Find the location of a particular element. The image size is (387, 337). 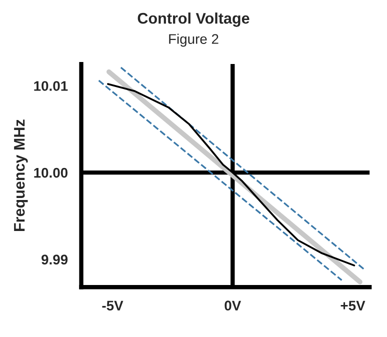

y-axis-title: Frequency MHz is located at coordinates (21, 176).